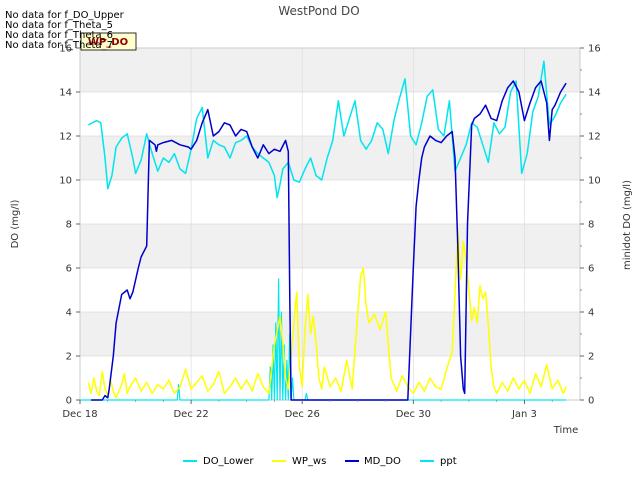  Describe the element at coordinates (448, 461) in the screenshot. I see `legend-label-ppt: ppt` at that location.